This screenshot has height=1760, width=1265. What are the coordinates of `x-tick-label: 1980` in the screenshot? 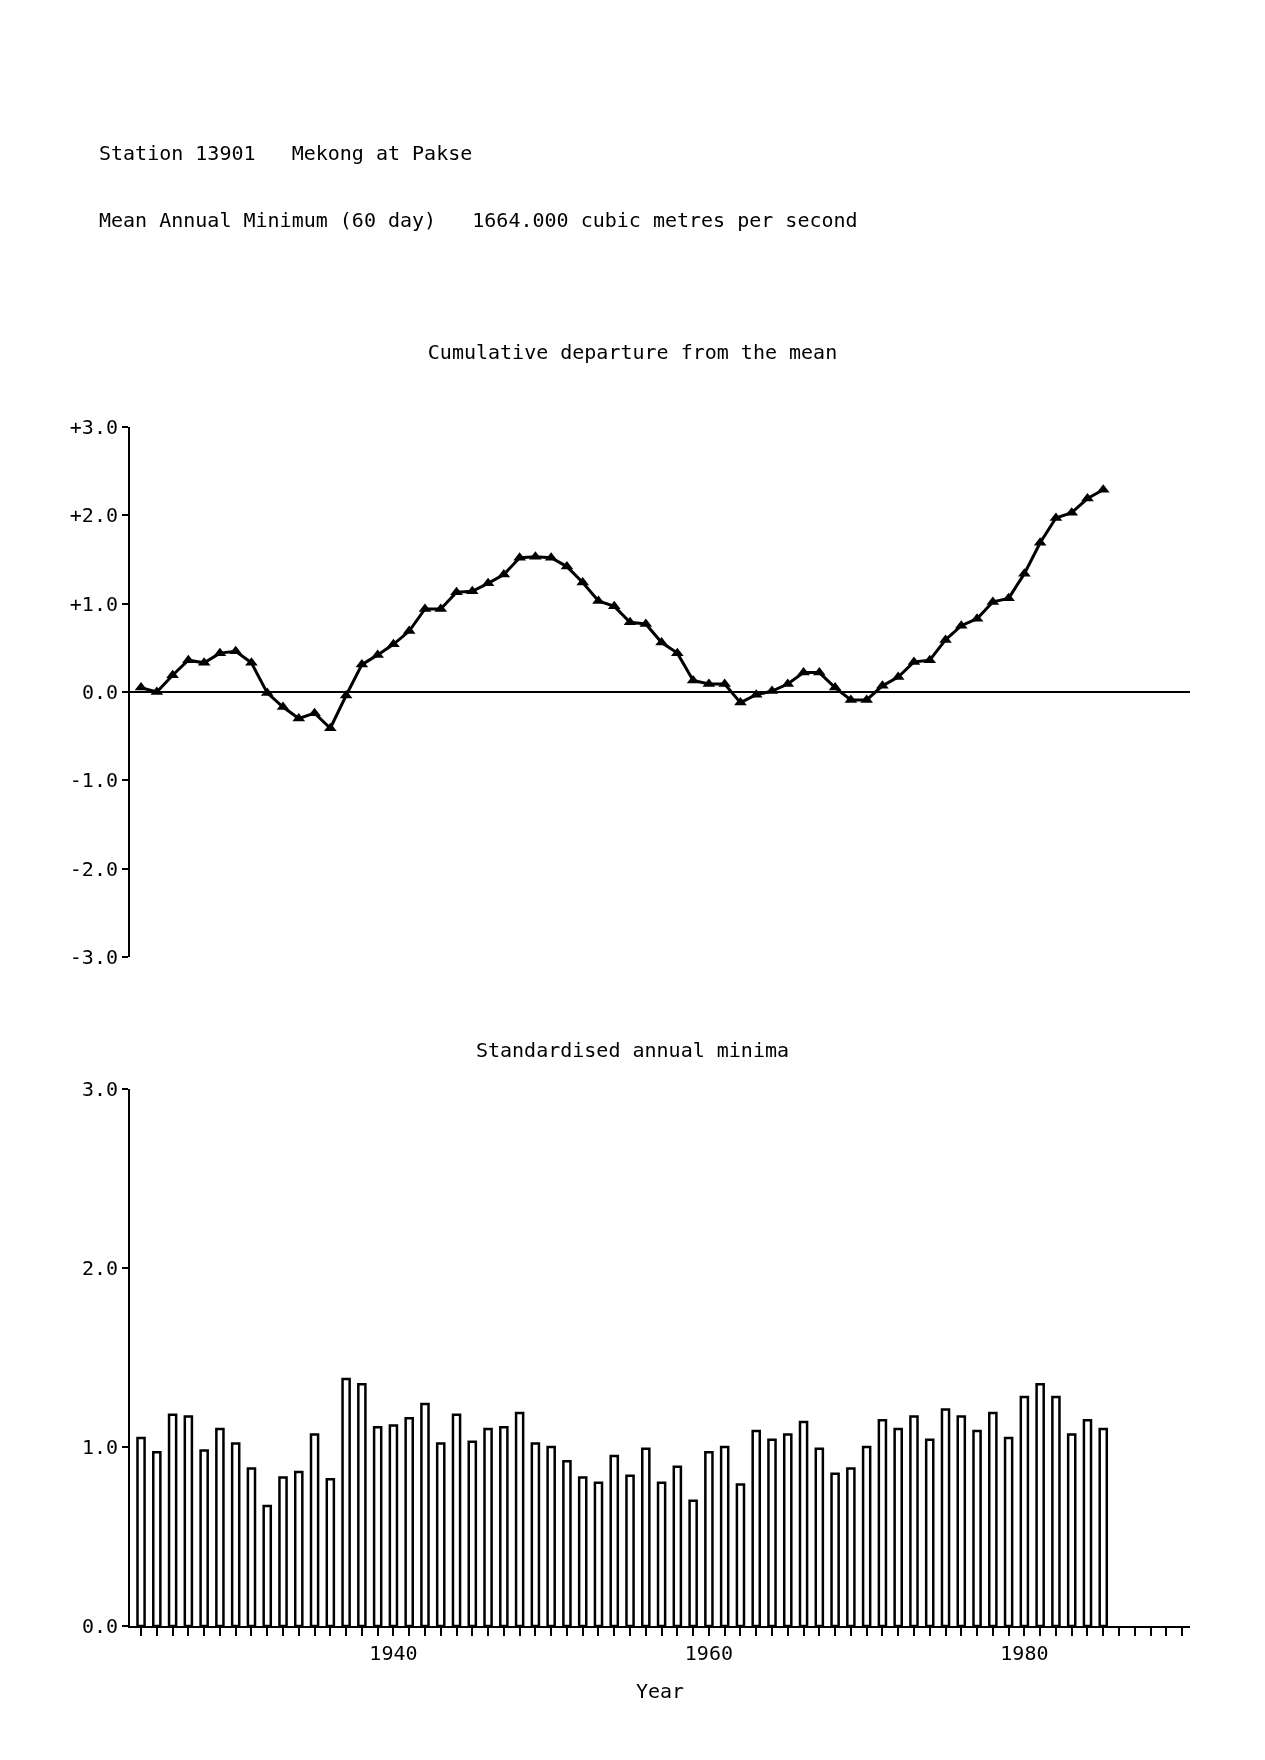 It's located at (1024, 1653).